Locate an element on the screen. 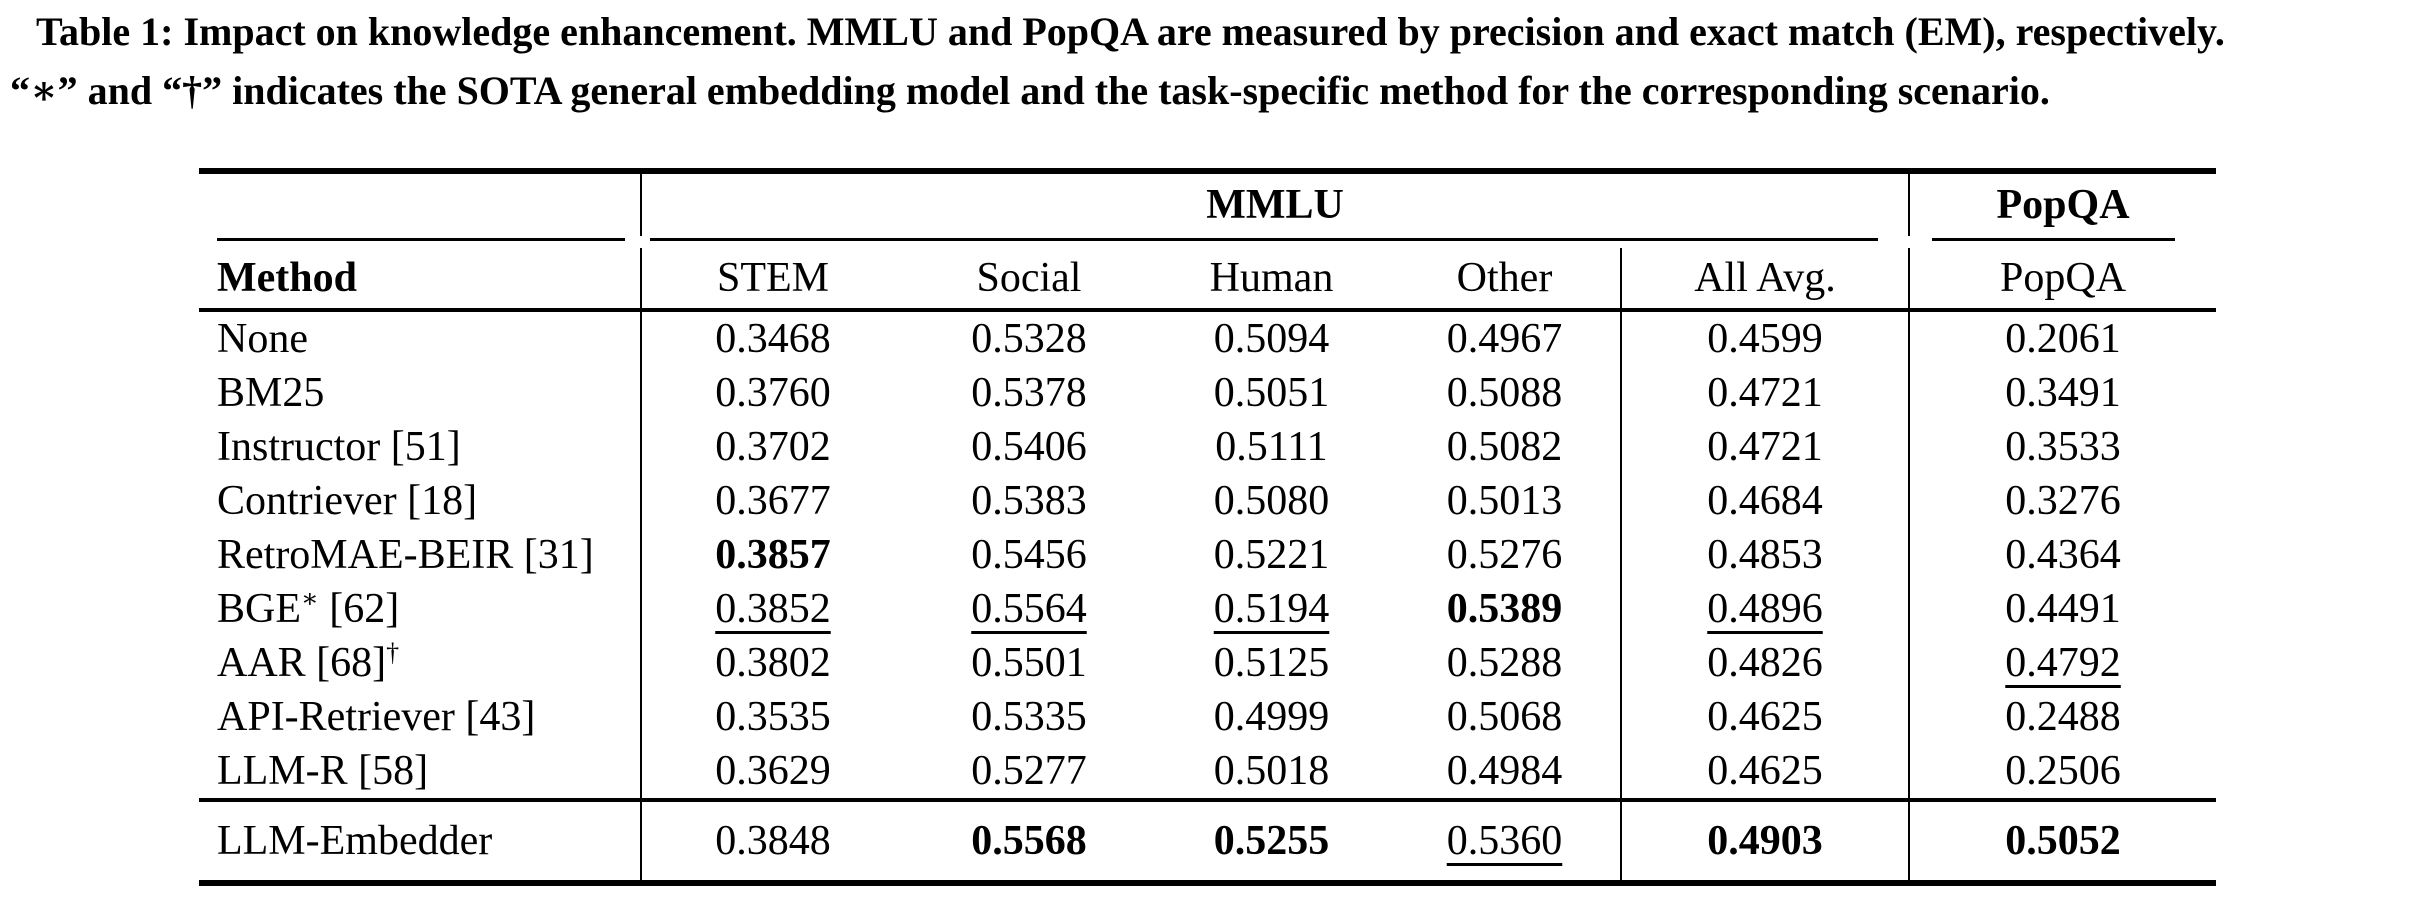 This screenshot has width=2414, height=906. method-cell: BGE∗ [62] is located at coordinates (420, 609).